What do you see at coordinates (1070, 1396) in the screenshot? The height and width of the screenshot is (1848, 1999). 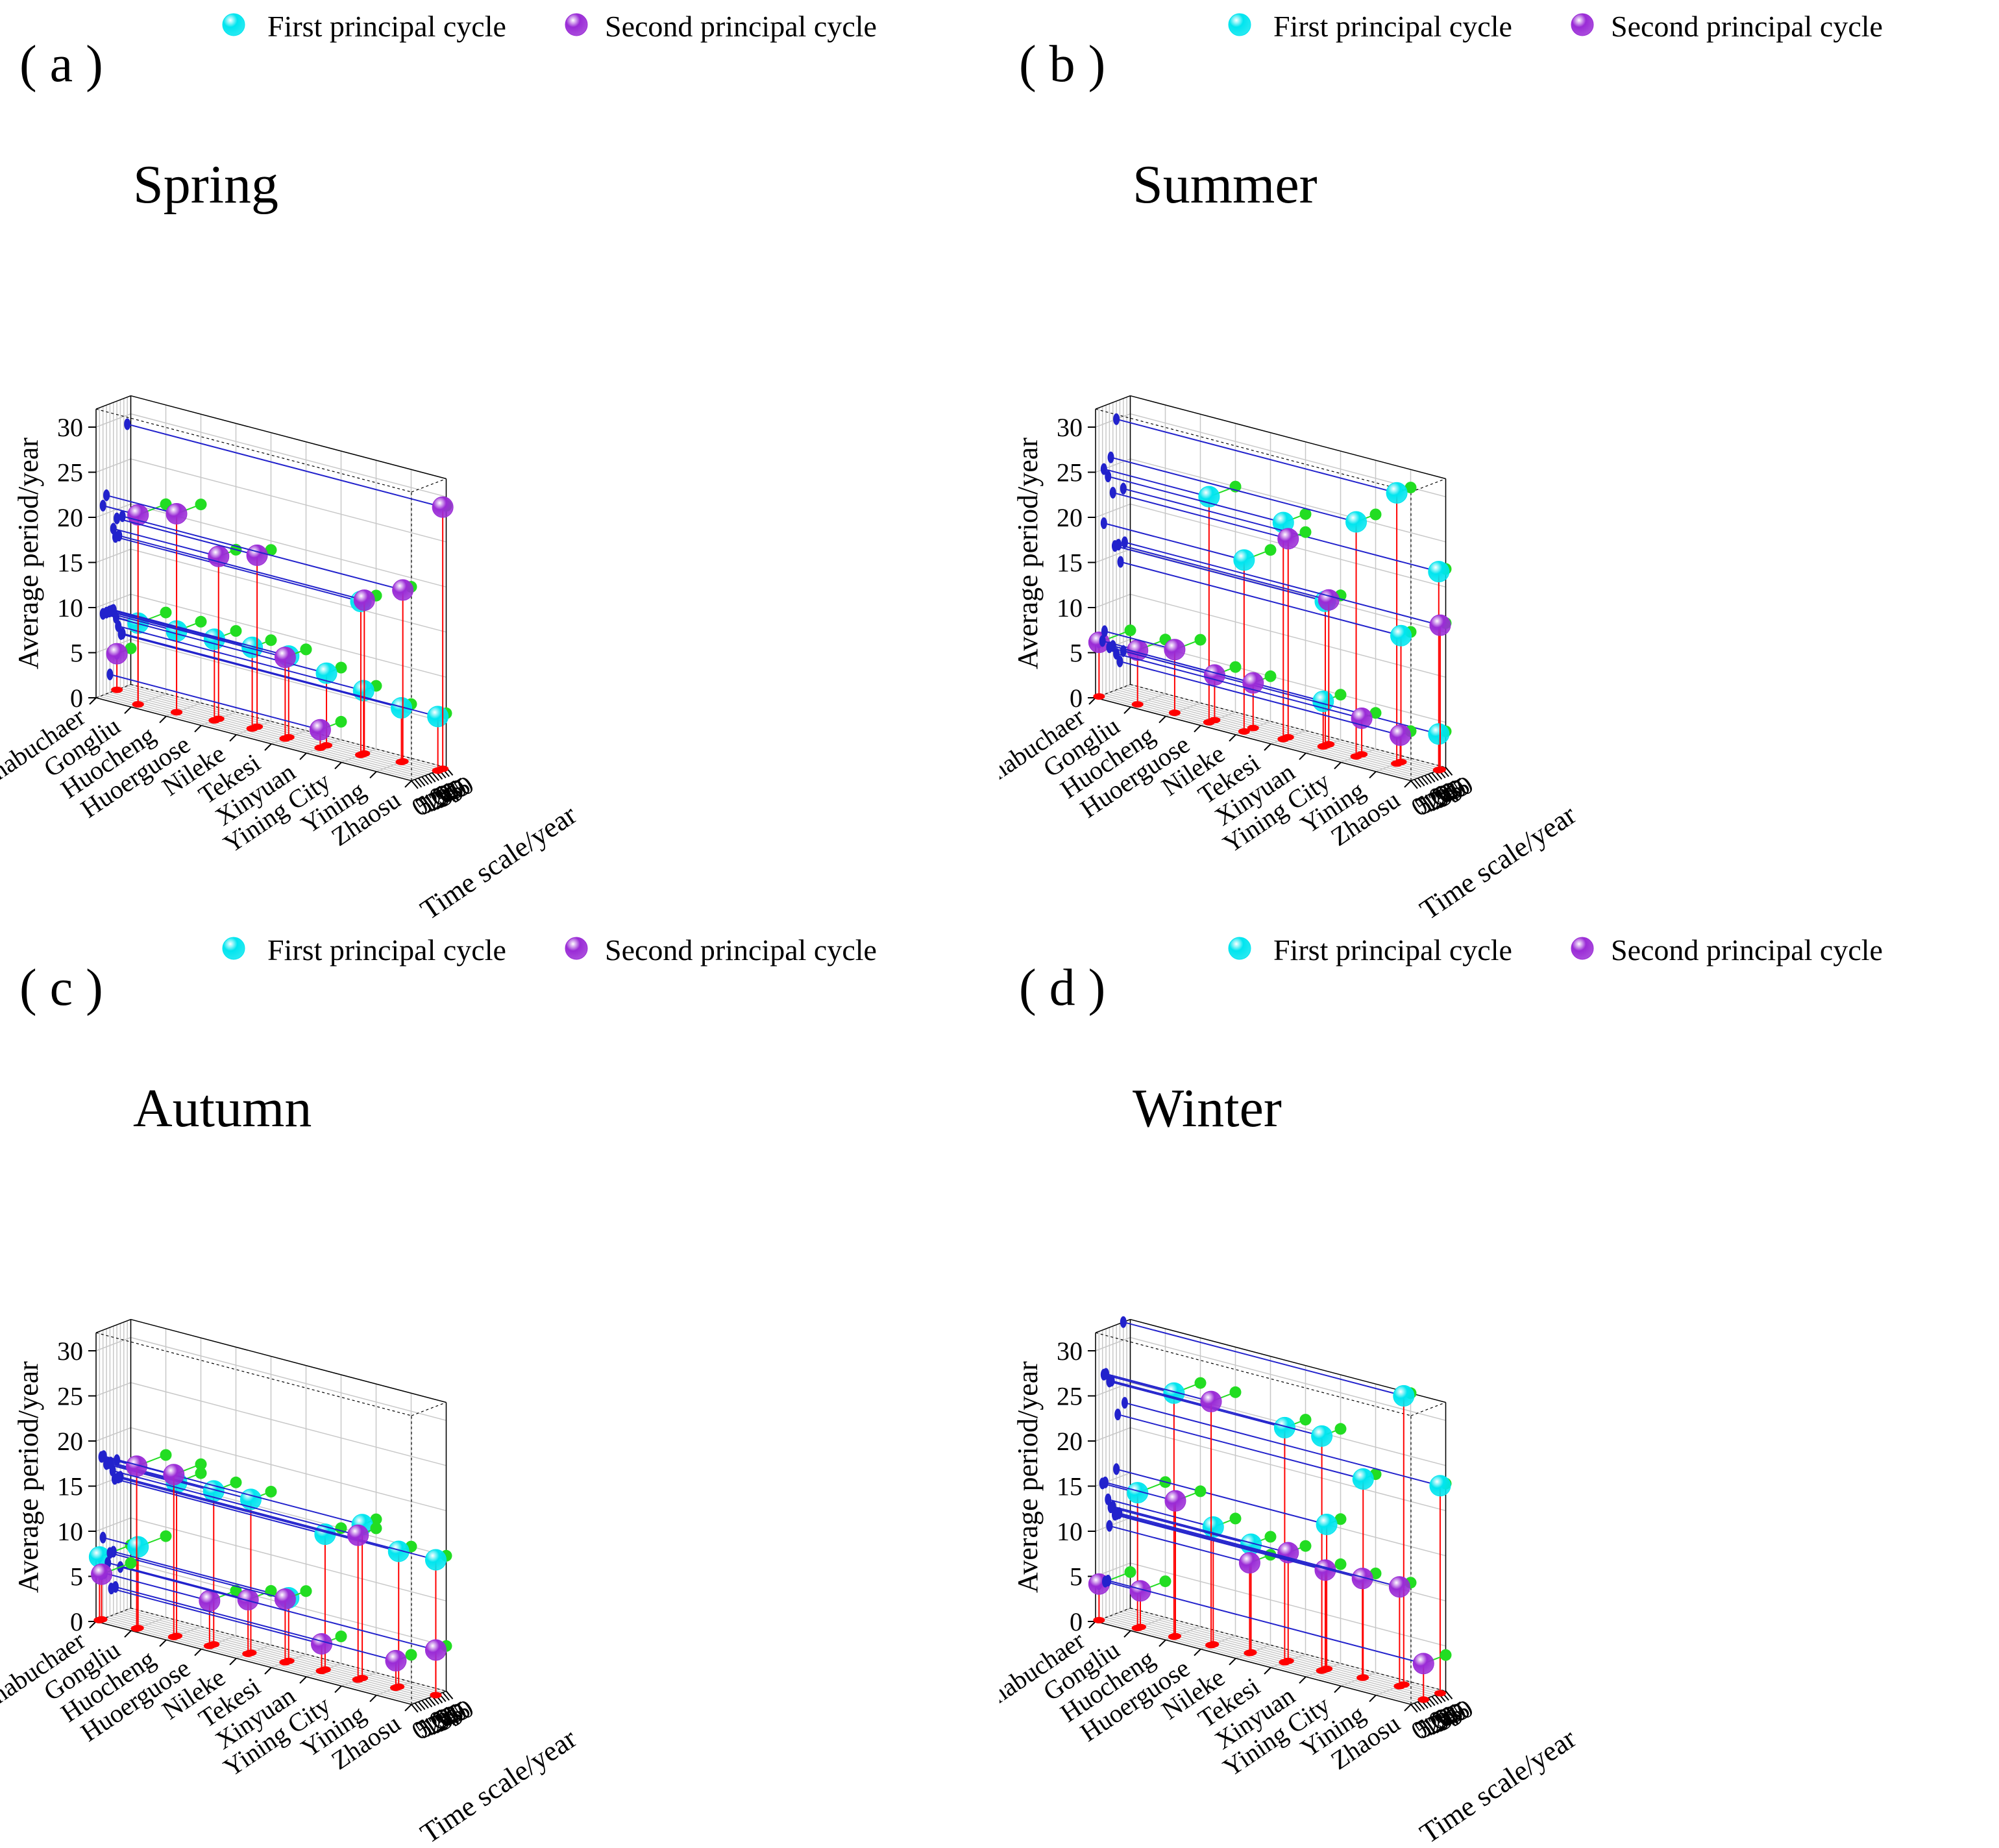 I see `y-tick-label: 25` at bounding box center [1070, 1396].